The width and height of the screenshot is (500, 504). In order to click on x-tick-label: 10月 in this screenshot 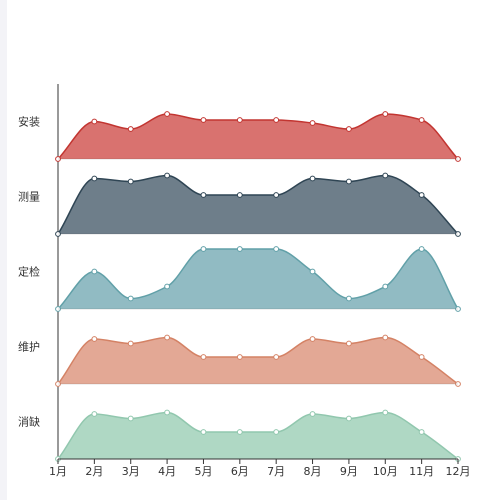, I will do `click(385, 471)`.